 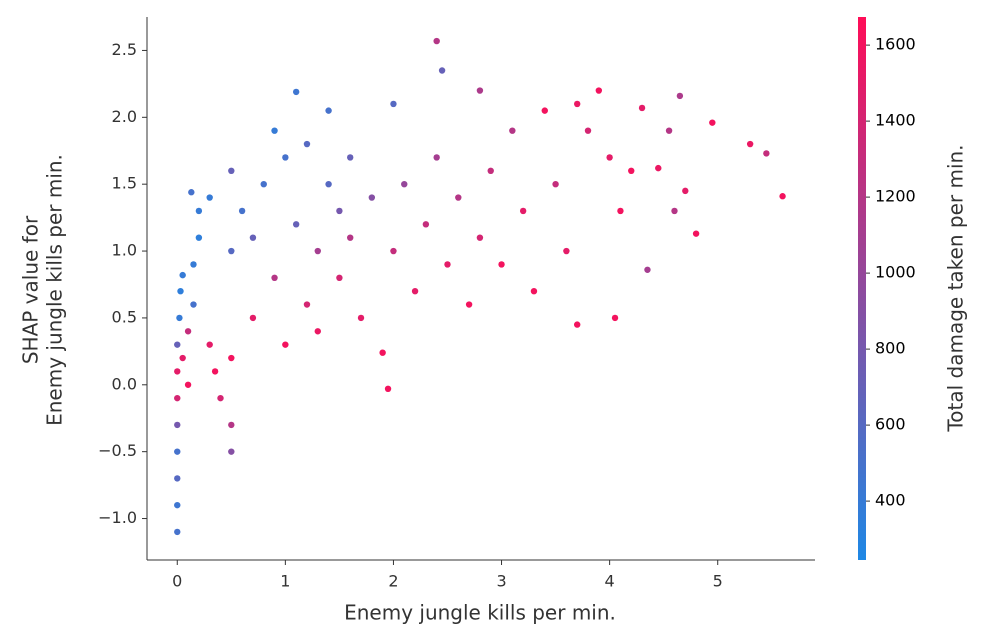 What do you see at coordinates (124, 183) in the screenshot?
I see `y-tick-label: 1.5` at bounding box center [124, 183].